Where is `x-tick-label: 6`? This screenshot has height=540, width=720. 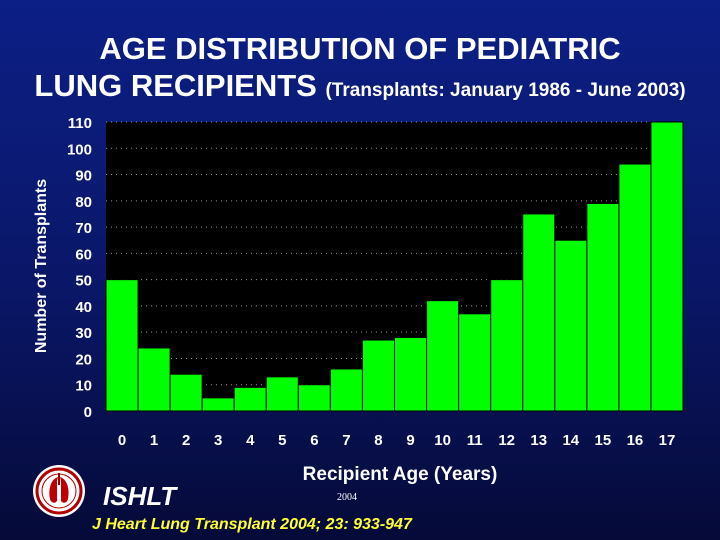
x-tick-label: 6 is located at coordinates (314, 440).